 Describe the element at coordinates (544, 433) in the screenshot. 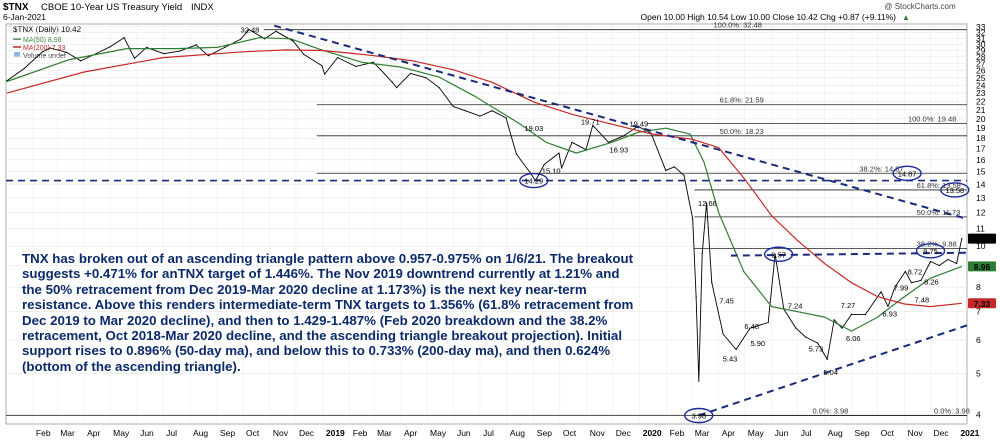

I see `x-tick-label: Sep` at that location.